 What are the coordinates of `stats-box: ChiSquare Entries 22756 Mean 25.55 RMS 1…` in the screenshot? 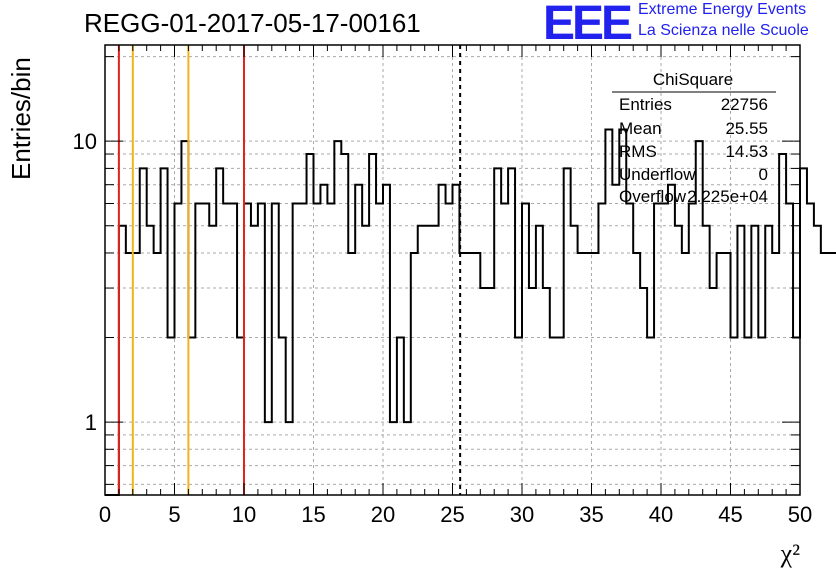 It's located at (694, 138).